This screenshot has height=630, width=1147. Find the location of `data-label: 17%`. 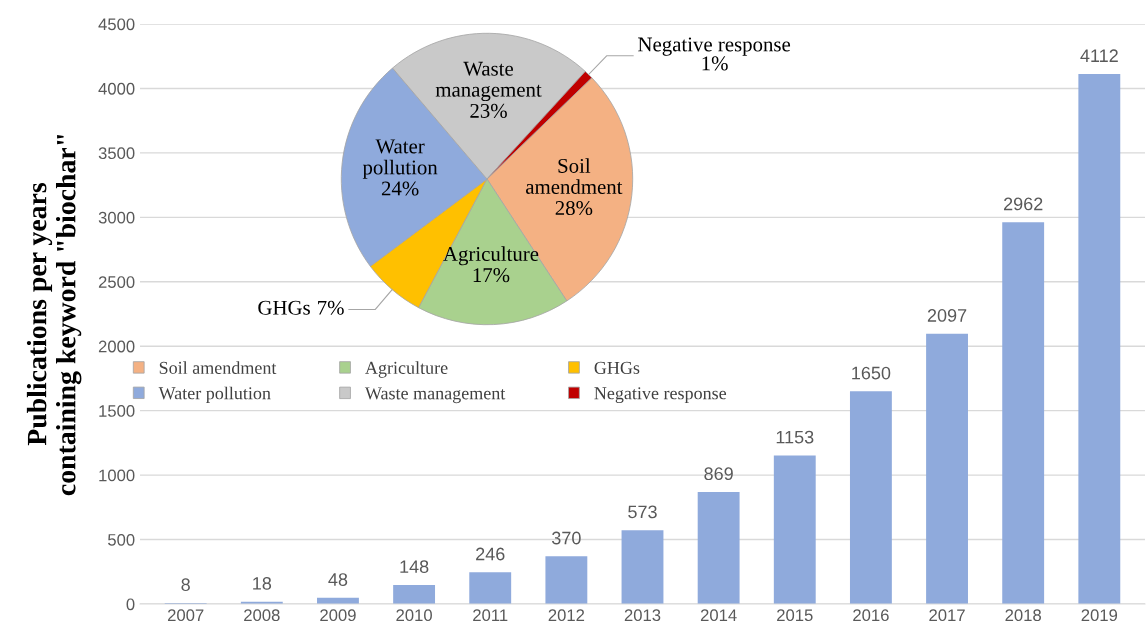

data-label: 17% is located at coordinates (491, 275).